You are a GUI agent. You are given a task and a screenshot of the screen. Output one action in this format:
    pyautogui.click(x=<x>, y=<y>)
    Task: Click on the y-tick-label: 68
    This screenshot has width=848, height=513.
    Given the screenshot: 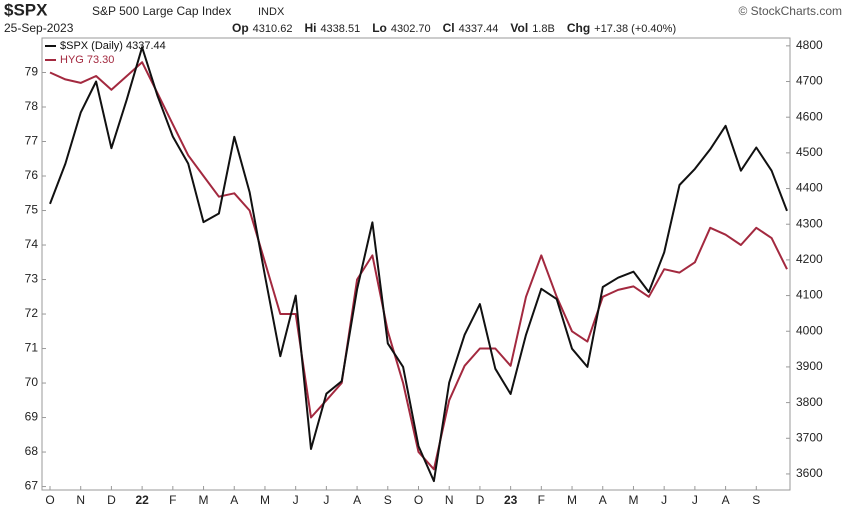 What is the action you would take?
    pyautogui.click(x=32, y=451)
    